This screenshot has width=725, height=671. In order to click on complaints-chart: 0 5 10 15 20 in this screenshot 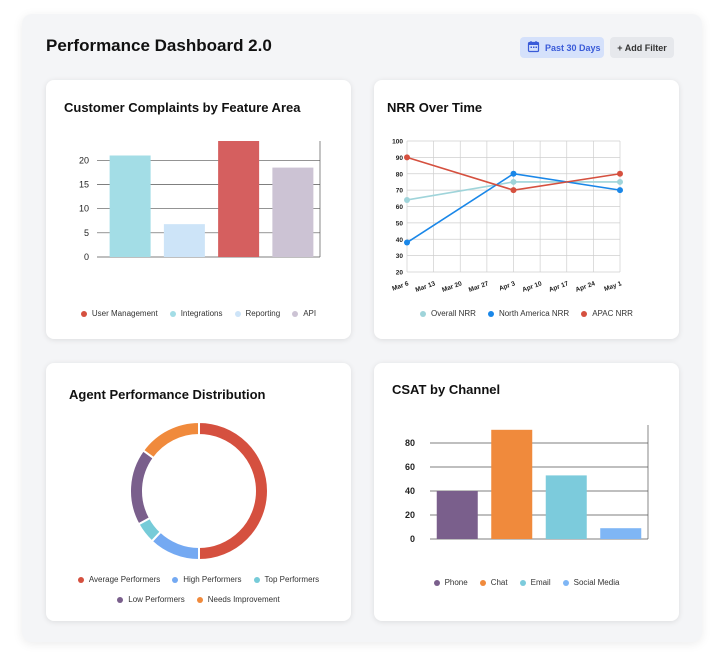, I will do `click(200, 201)`.